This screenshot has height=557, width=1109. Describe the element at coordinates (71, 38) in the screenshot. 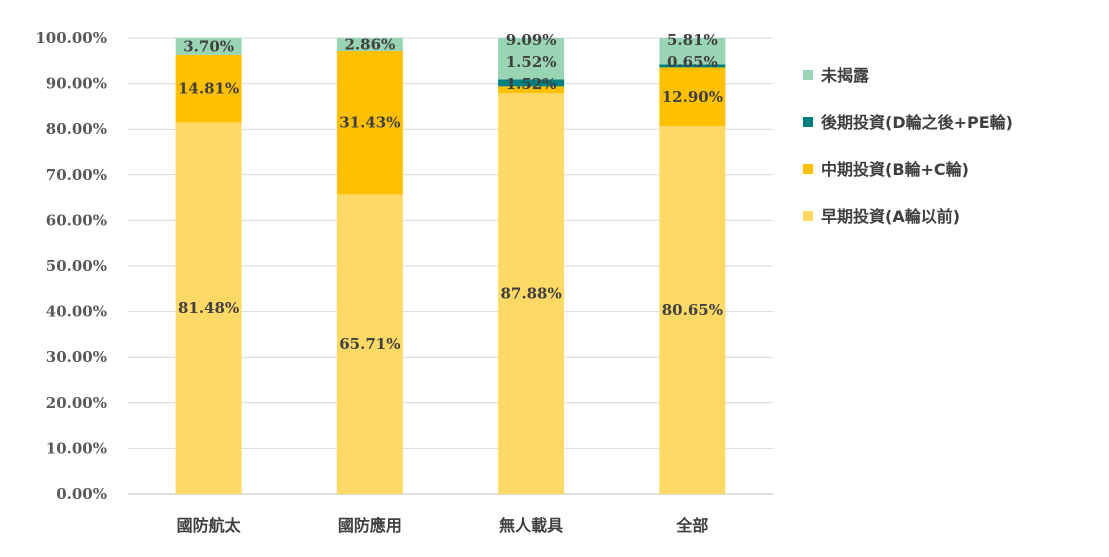

I see `y-tick-label: 100.00%` at that location.